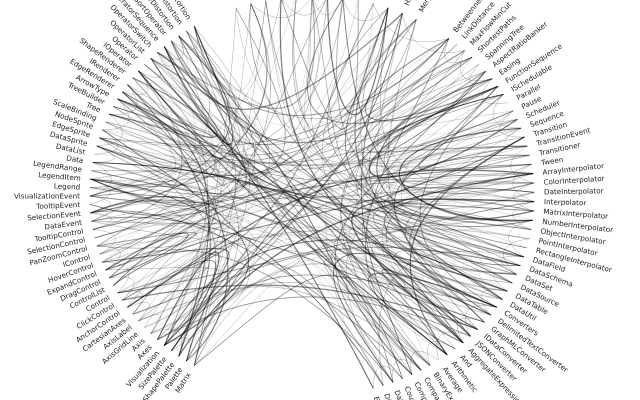  I want to click on node-label-tween-78: Tween, so click(551, 161).